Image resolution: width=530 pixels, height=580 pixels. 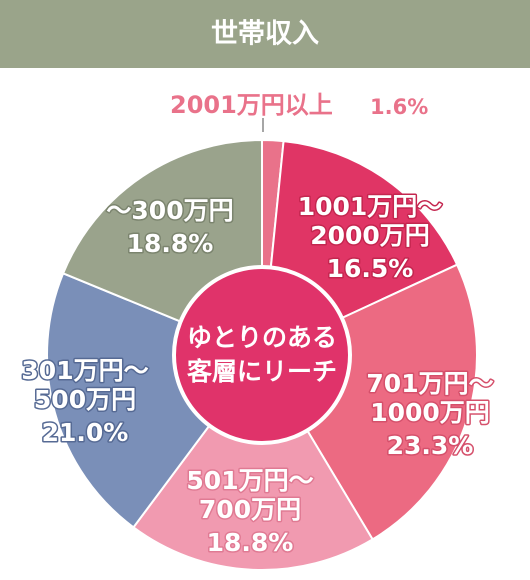 What do you see at coordinates (85, 432) in the screenshot?
I see `value-label: 21.0%` at bounding box center [85, 432].